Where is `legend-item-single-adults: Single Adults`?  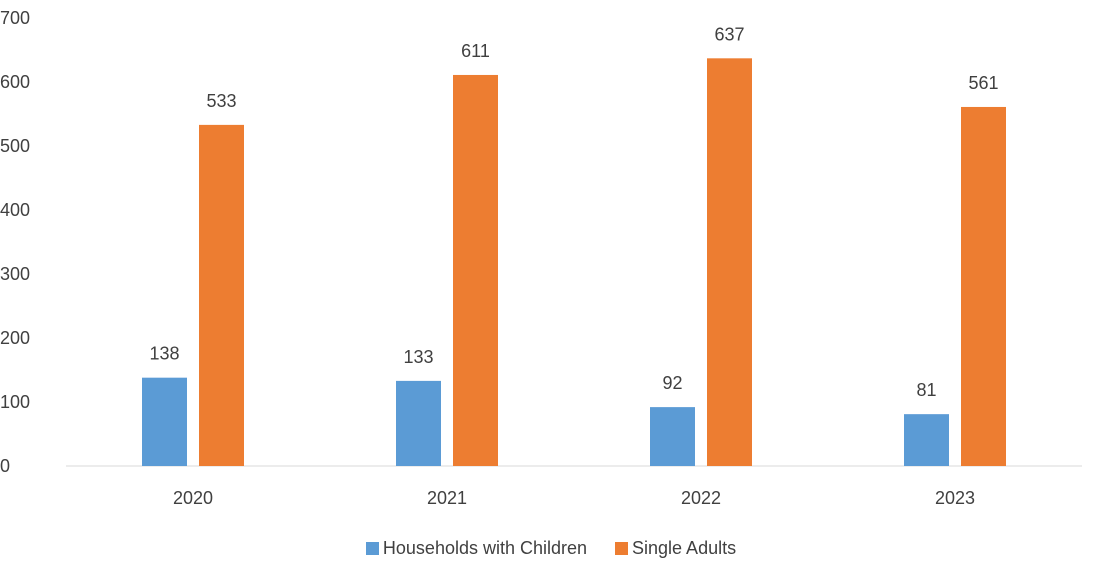 legend-item-single-adults: Single Adults is located at coordinates (675, 548).